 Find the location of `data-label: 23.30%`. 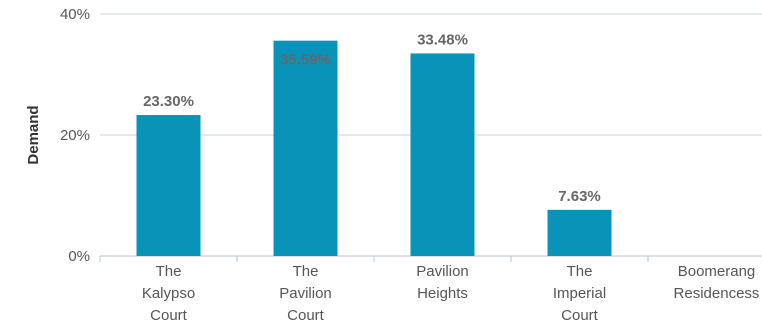

data-label: 23.30% is located at coordinates (168, 101).